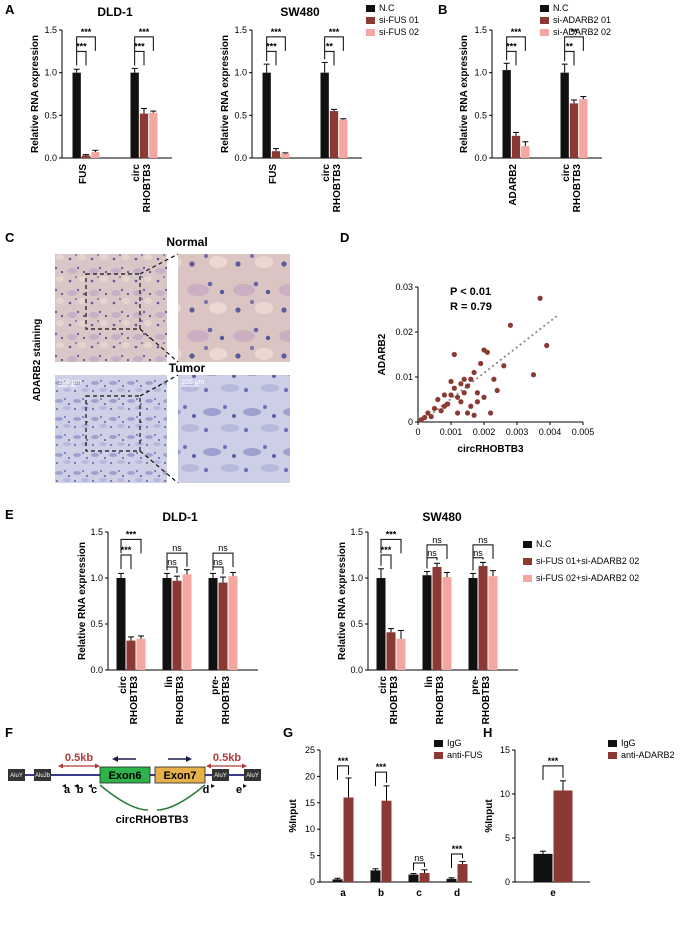 The width and height of the screenshot is (681, 931). I want to click on backsplice-arc-left, so click(124, 797).